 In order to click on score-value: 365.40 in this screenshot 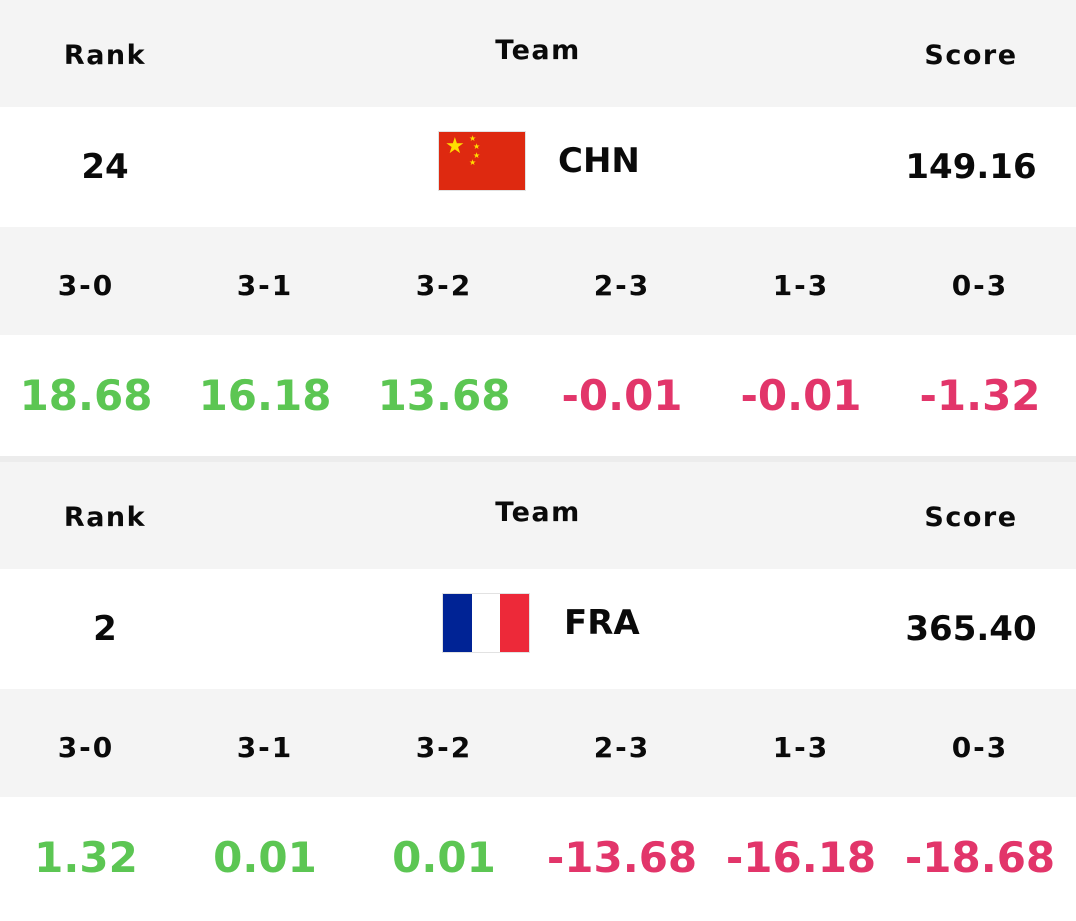, I will do `click(971, 629)`.